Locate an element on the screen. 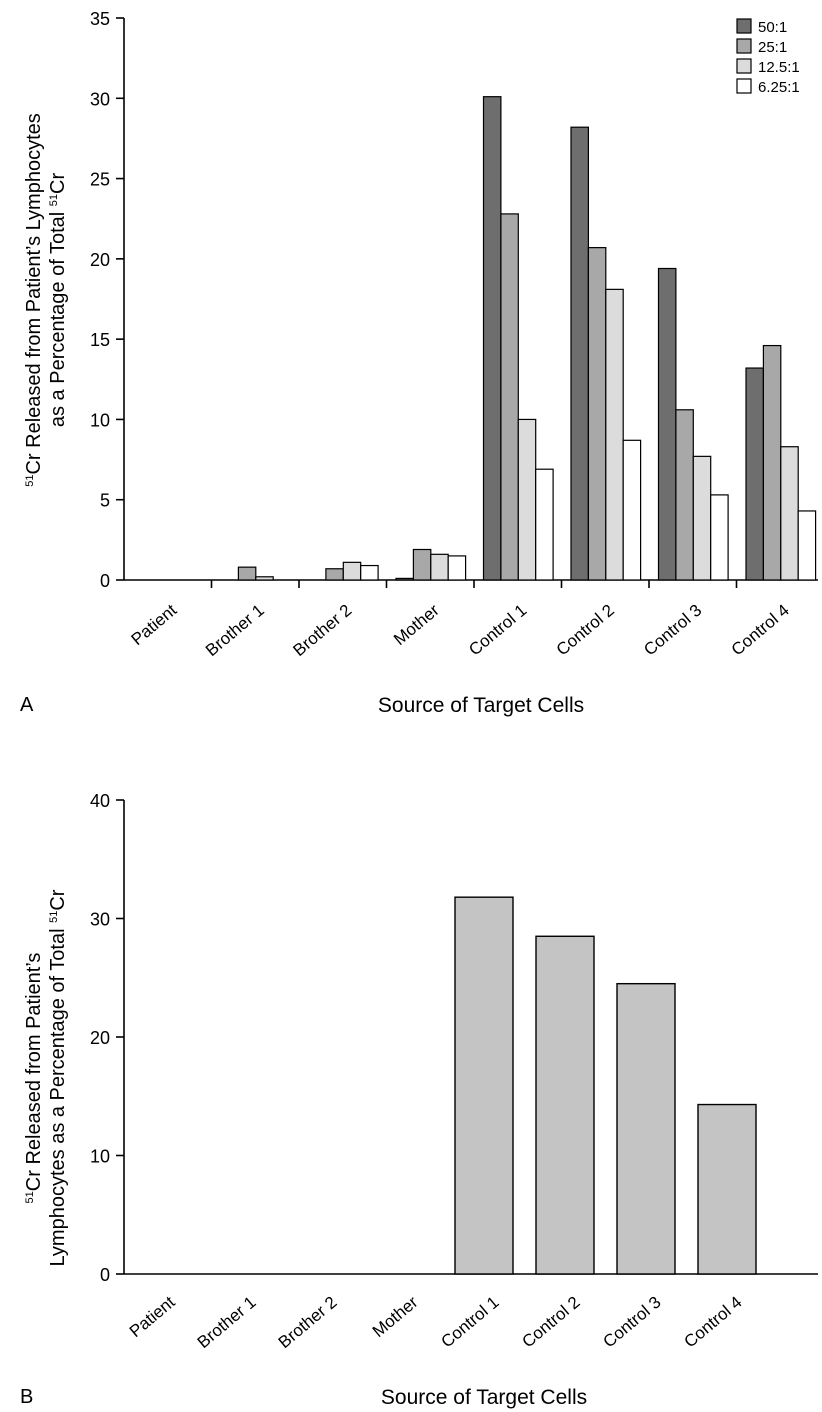 This screenshot has height=1412, width=822. panel-a-y-axis-label: 51Cr Released from Patient’s Lymphocytes is located at coordinates (34, 300).